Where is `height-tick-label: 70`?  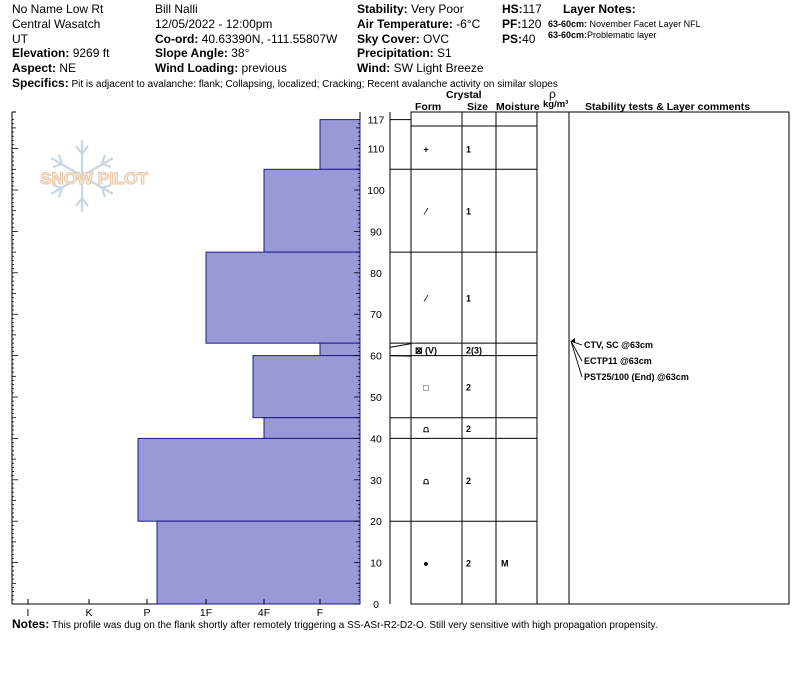
height-tick-label: 70 is located at coordinates (376, 315).